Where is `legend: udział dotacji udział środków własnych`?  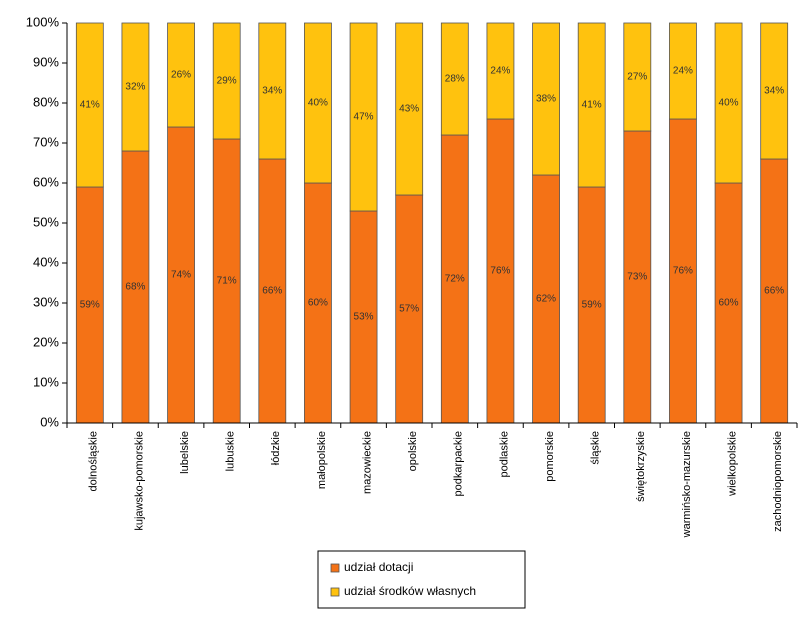 legend: udział dotacji udział środków własnych is located at coordinates (421, 579).